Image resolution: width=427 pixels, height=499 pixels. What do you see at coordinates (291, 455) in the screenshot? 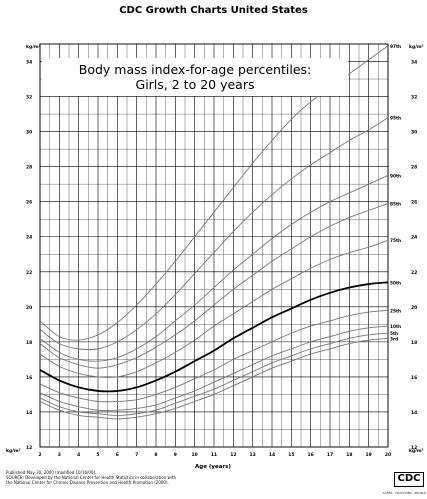
I see `x-tick-label: 15` at bounding box center [291, 455].